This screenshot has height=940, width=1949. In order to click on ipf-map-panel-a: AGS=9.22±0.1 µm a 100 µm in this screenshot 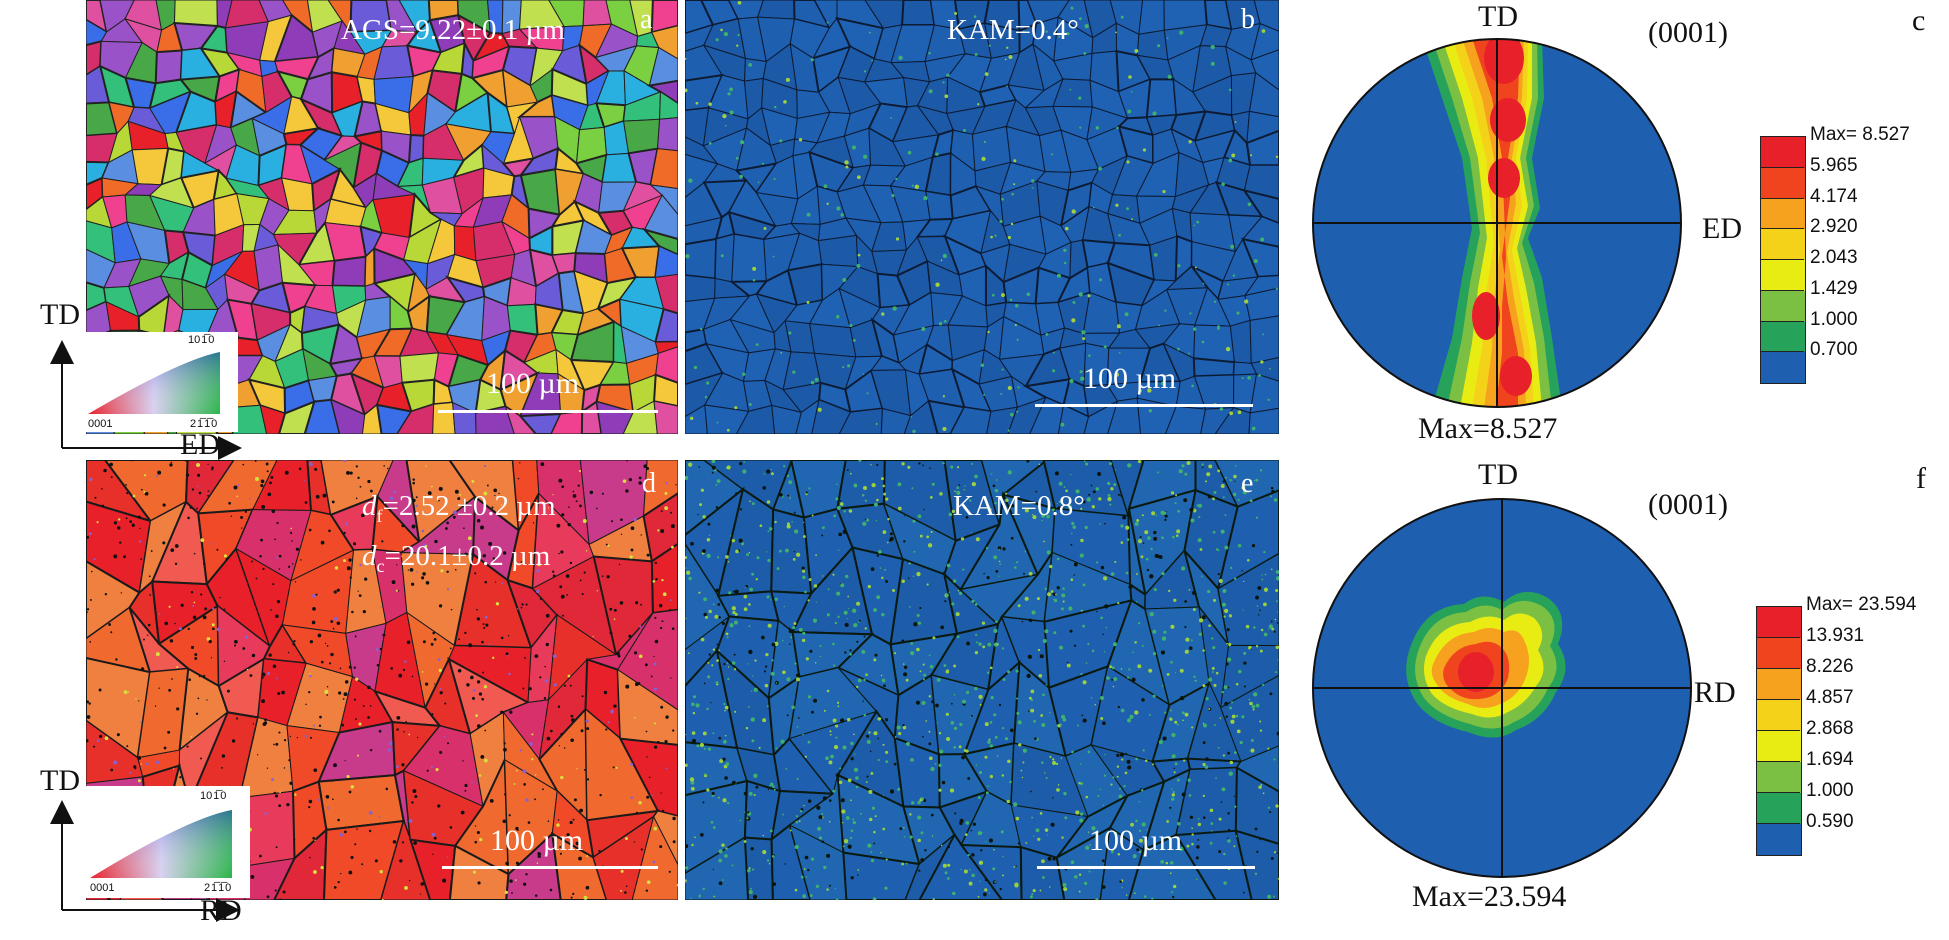, I will do `click(382, 217)`.